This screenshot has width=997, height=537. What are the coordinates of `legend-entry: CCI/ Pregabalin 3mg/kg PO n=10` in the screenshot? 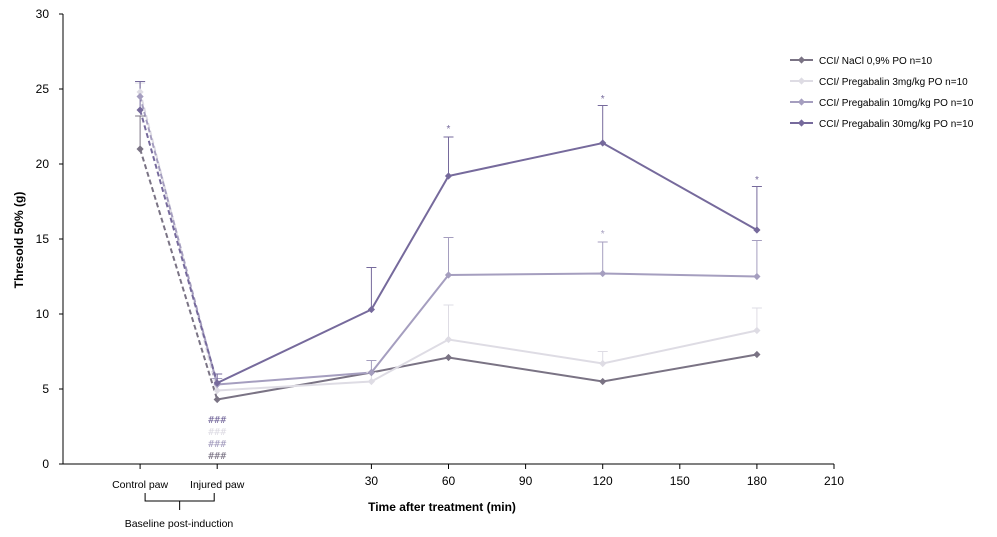 It's located at (893, 82).